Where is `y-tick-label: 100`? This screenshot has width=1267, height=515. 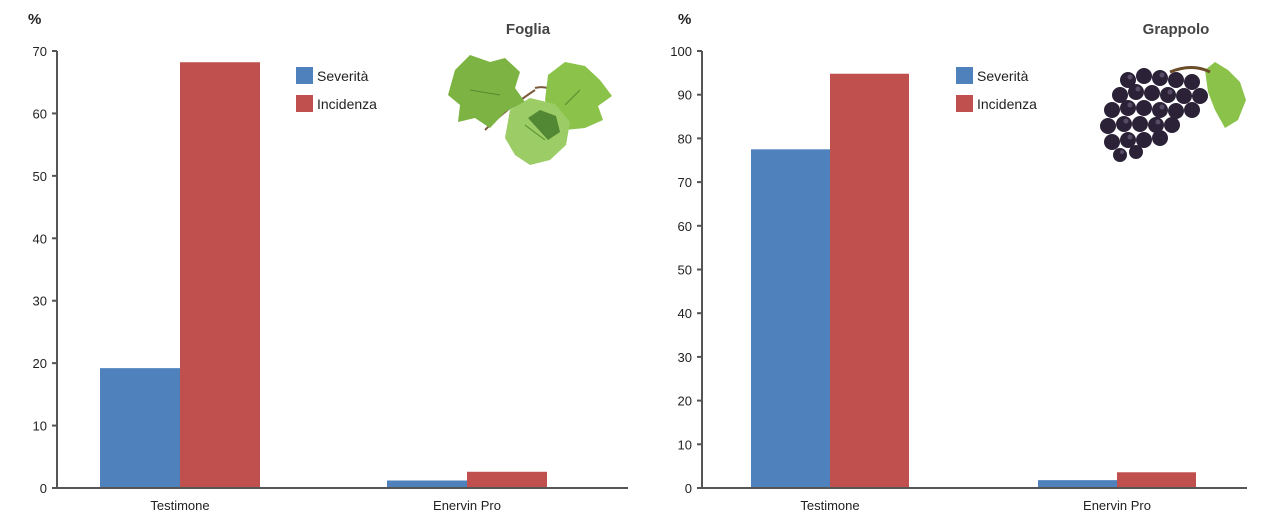 y-tick-label: 100 is located at coordinates (681, 51).